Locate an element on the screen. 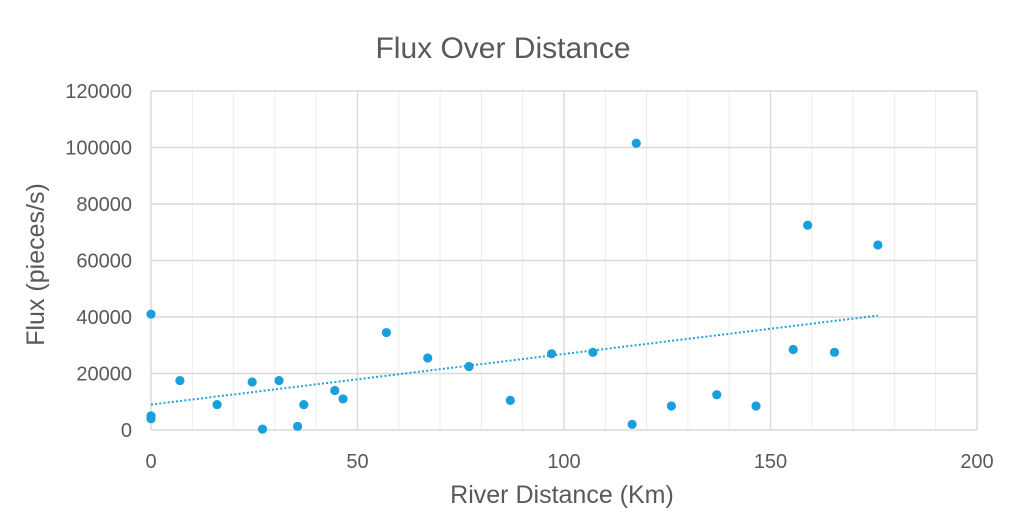  x-tick-label: 50 is located at coordinates (357, 462).